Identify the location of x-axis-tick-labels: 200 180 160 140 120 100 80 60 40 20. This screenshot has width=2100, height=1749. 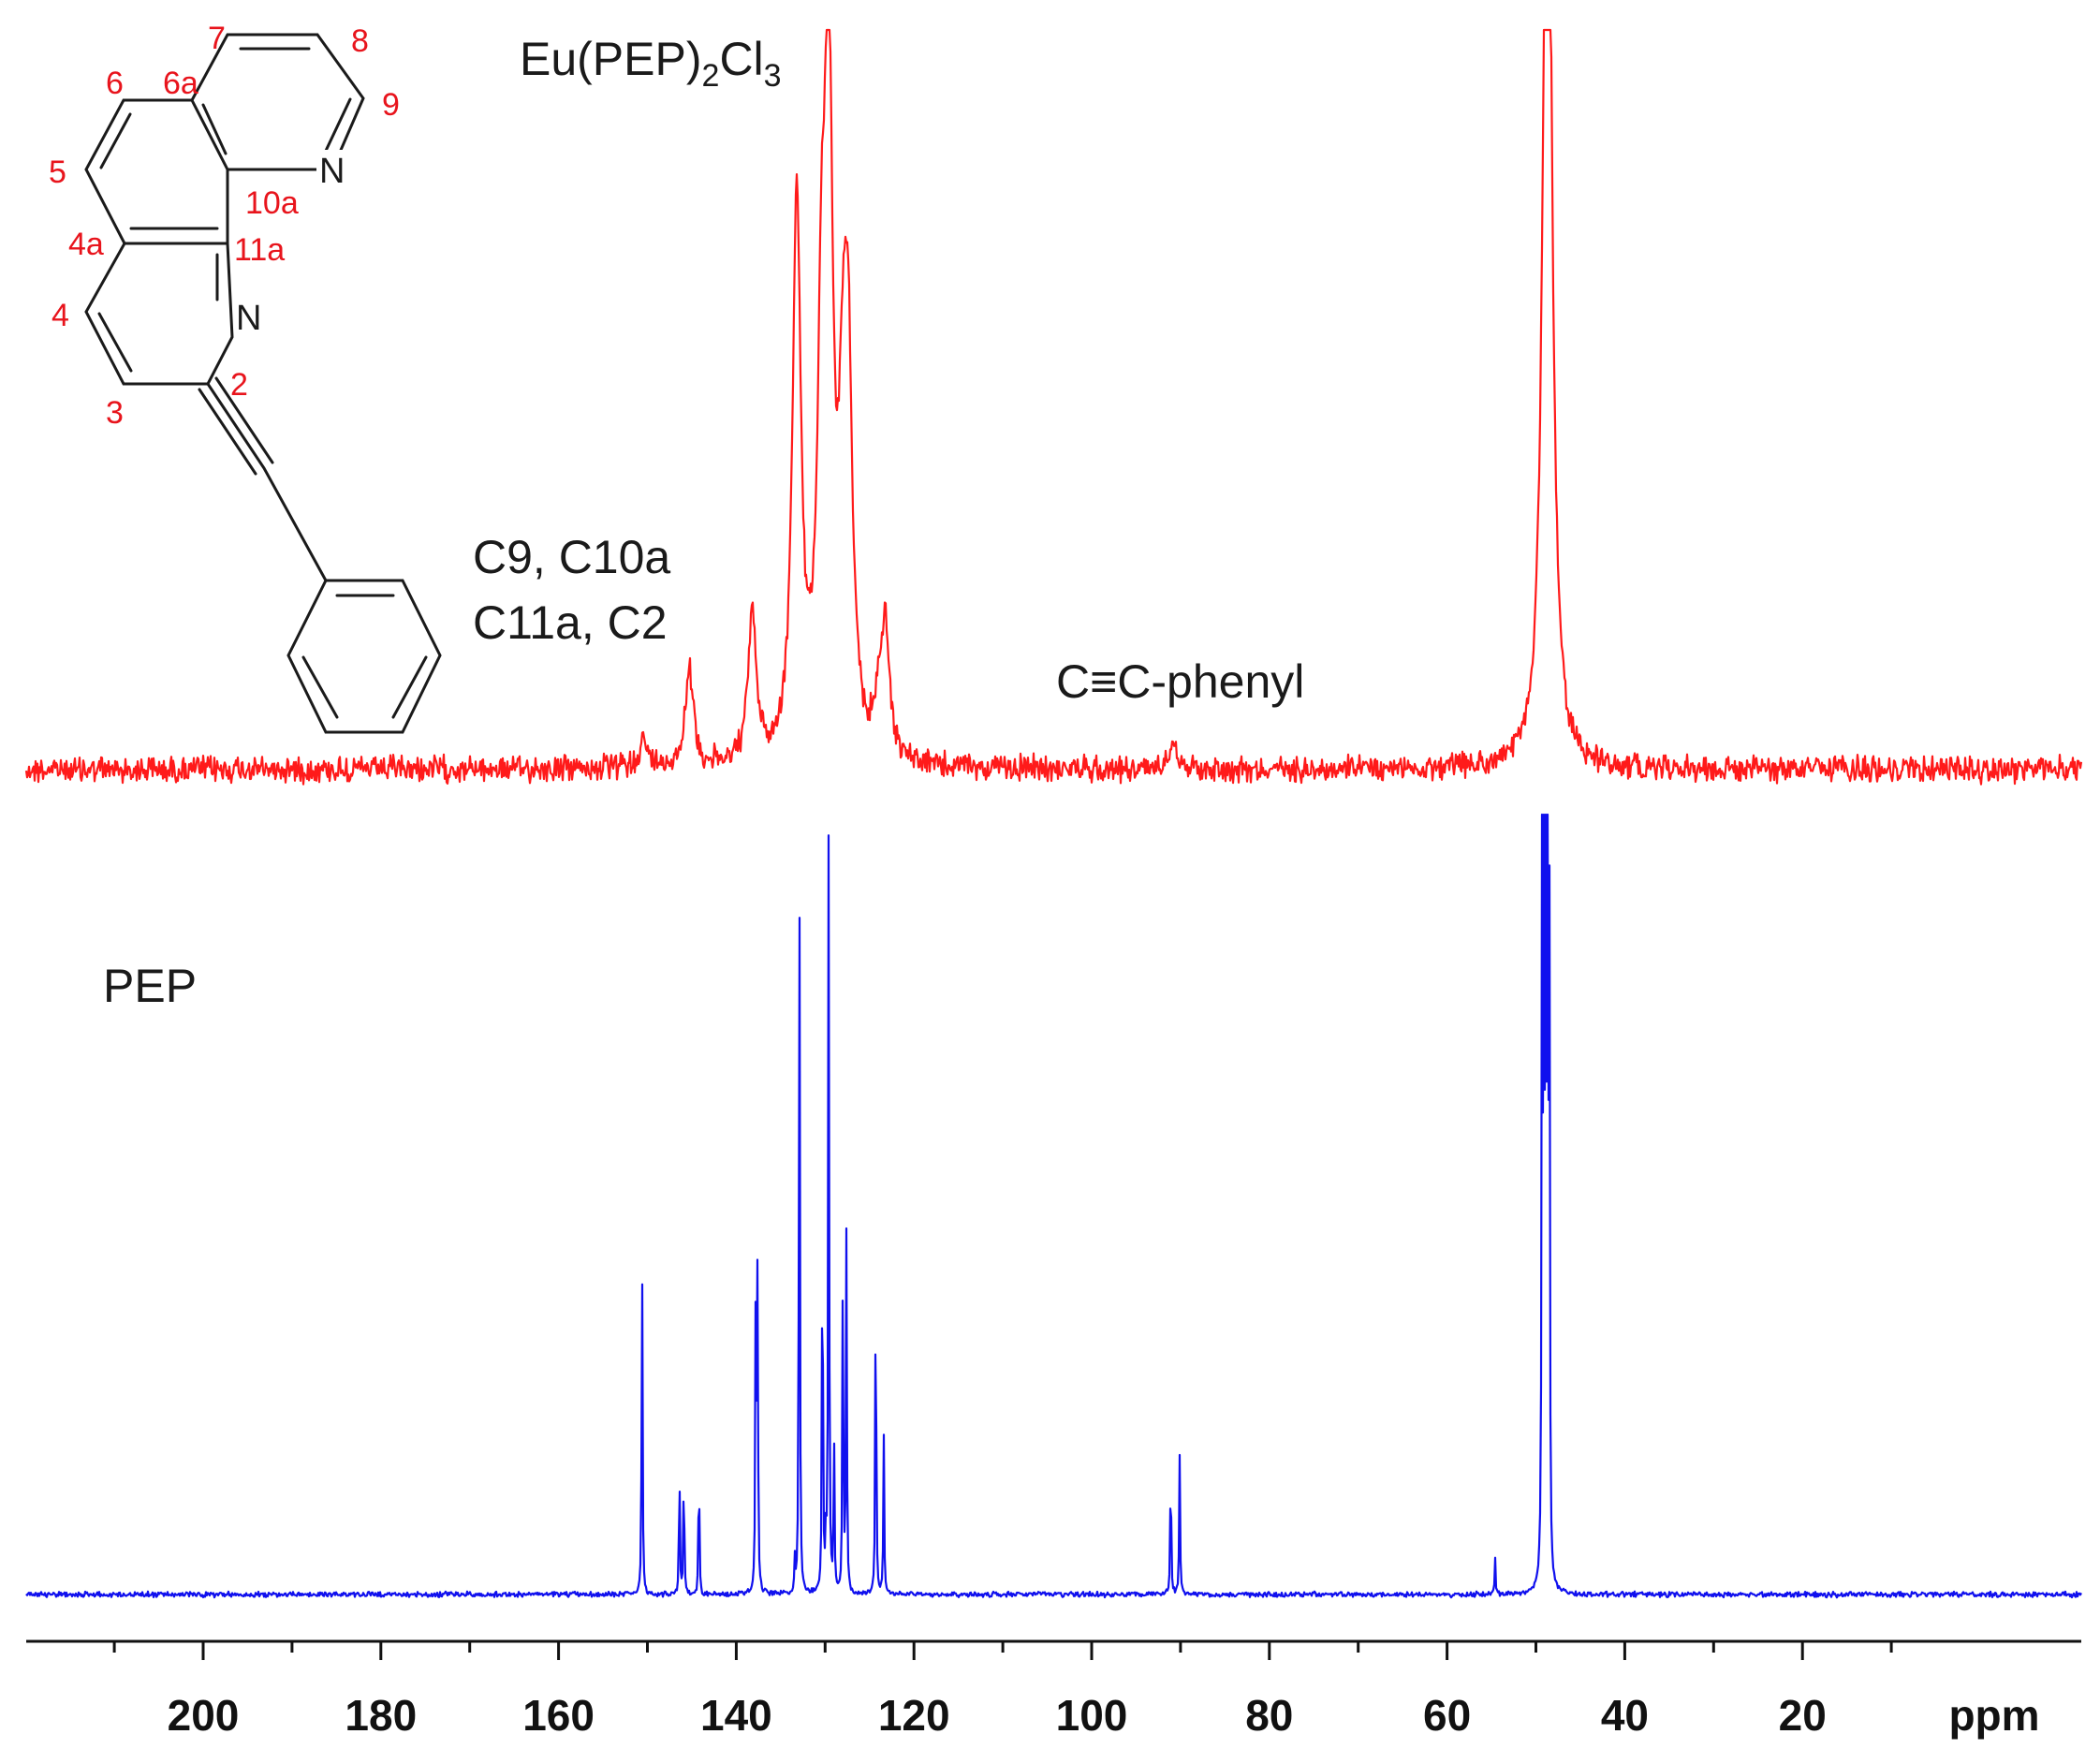
(997, 1715).